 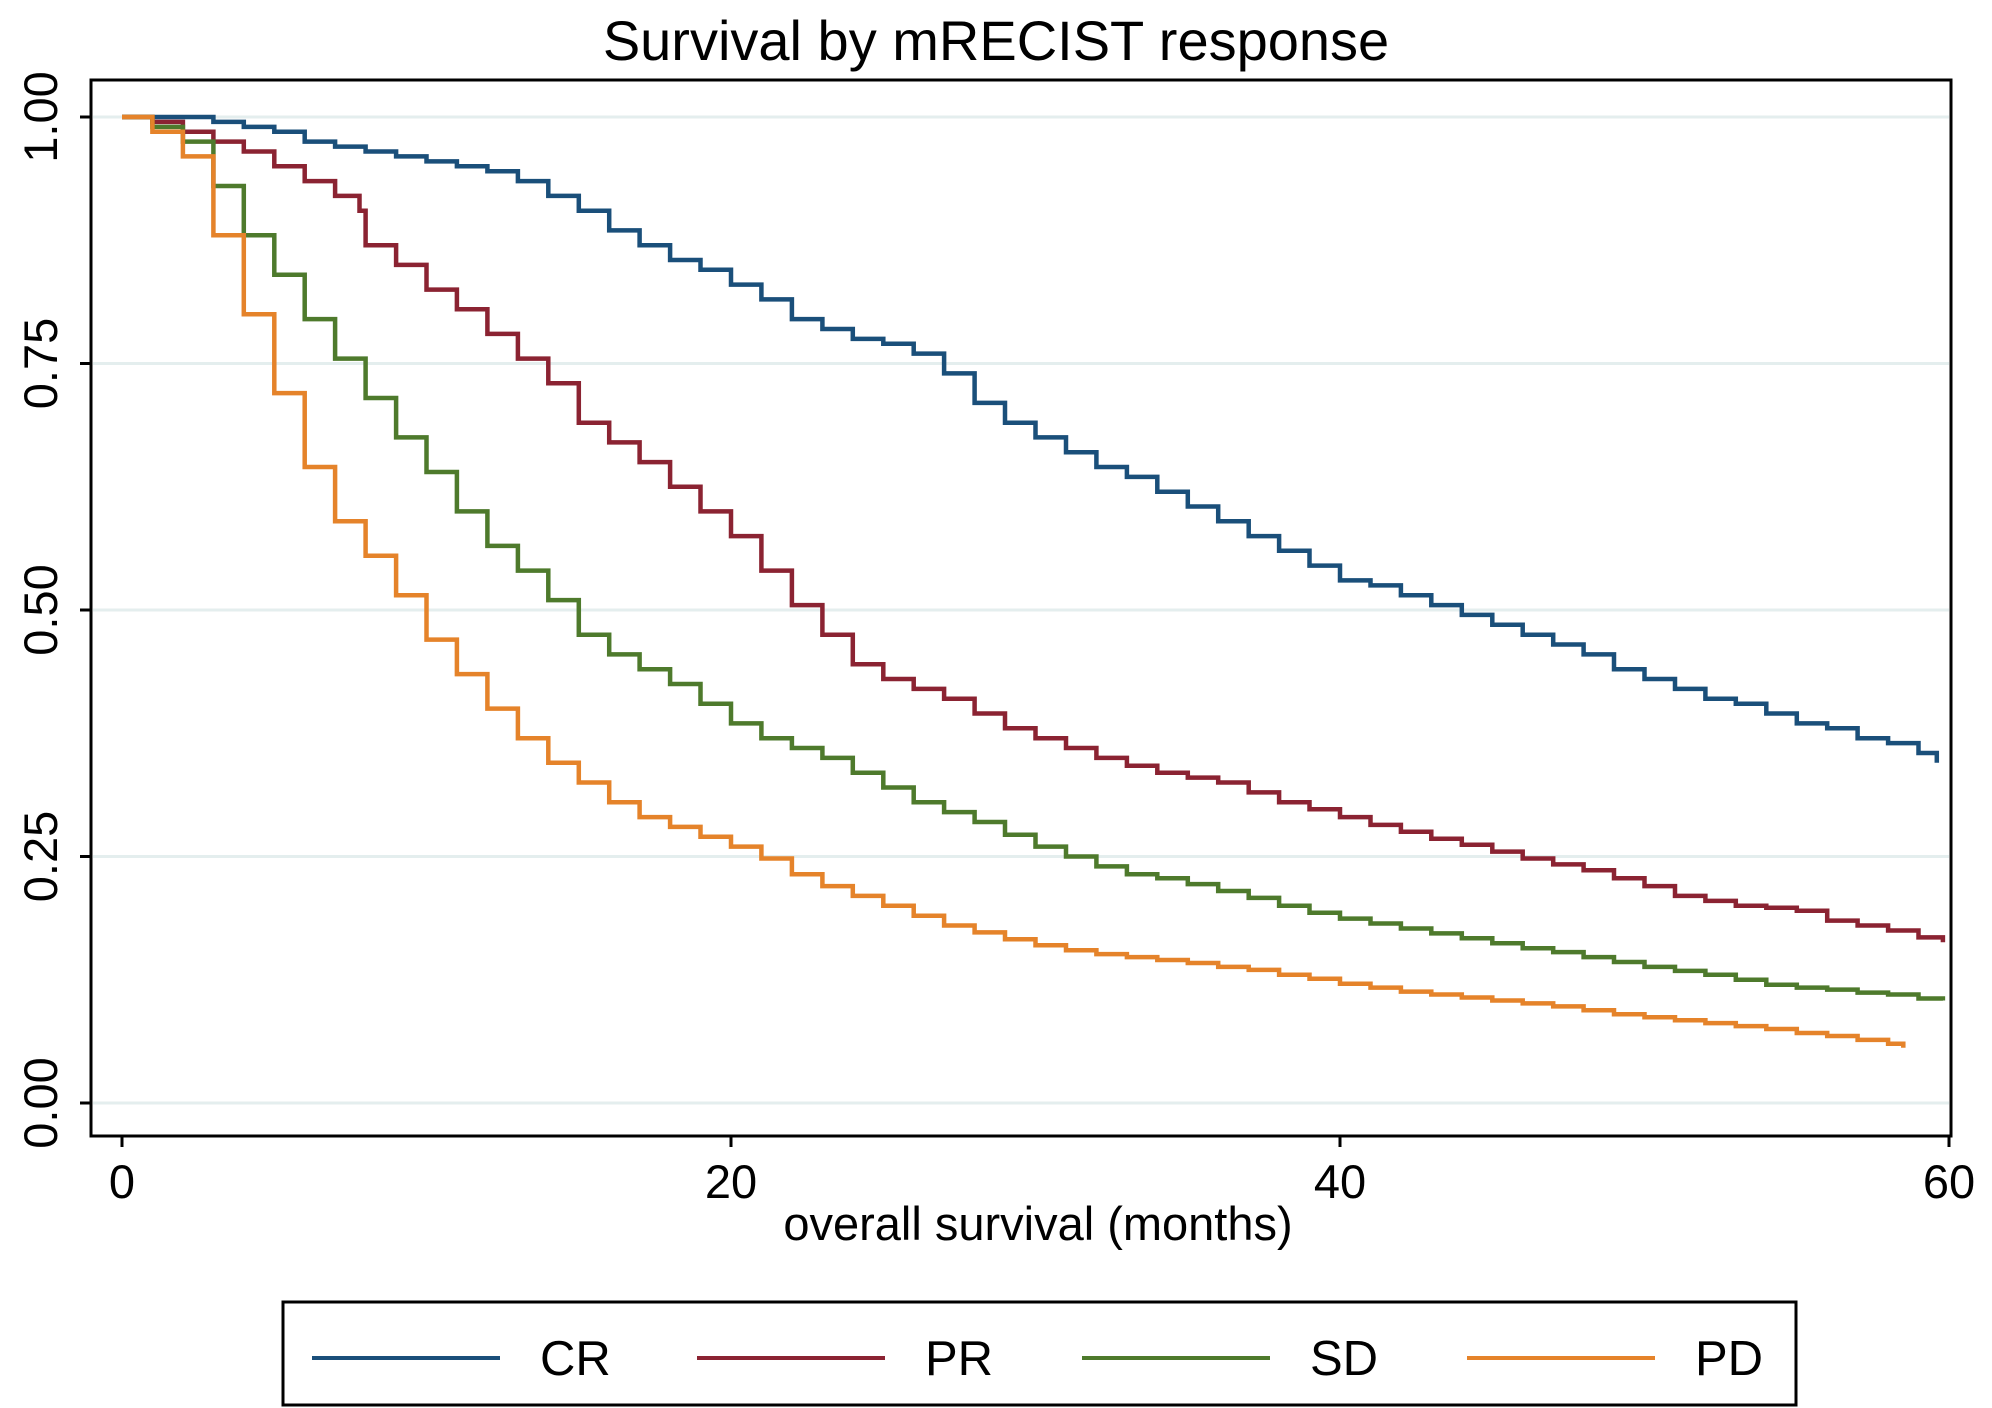 I want to click on y-tick-label: 0.50, so click(x=40, y=609).